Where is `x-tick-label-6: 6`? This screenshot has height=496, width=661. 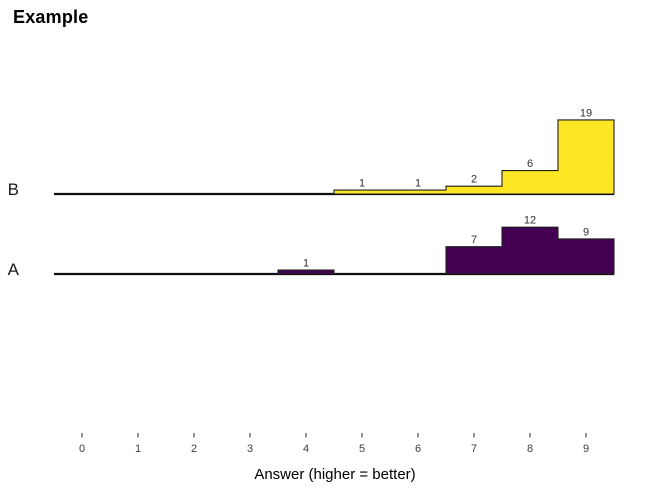 x-tick-label-6: 6 is located at coordinates (418, 449).